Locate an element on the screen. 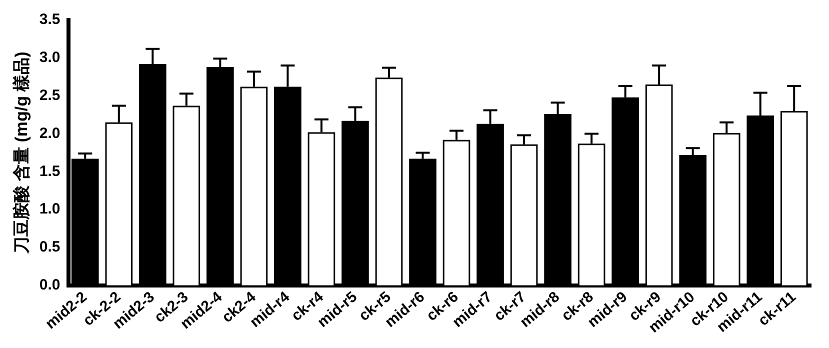 Image resolution: width=829 pixels, height=348 pixels. y-axis-title: 刀豆胺酸 含量 (mg/g 樣品) is located at coordinates (21, 153).